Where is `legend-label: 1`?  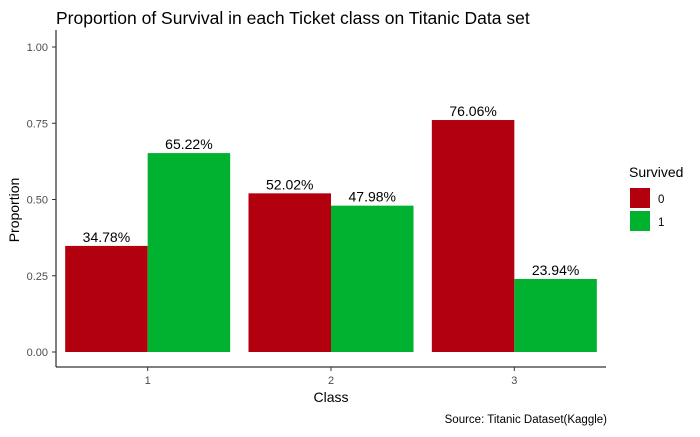 legend-label: 1 is located at coordinates (661, 223).